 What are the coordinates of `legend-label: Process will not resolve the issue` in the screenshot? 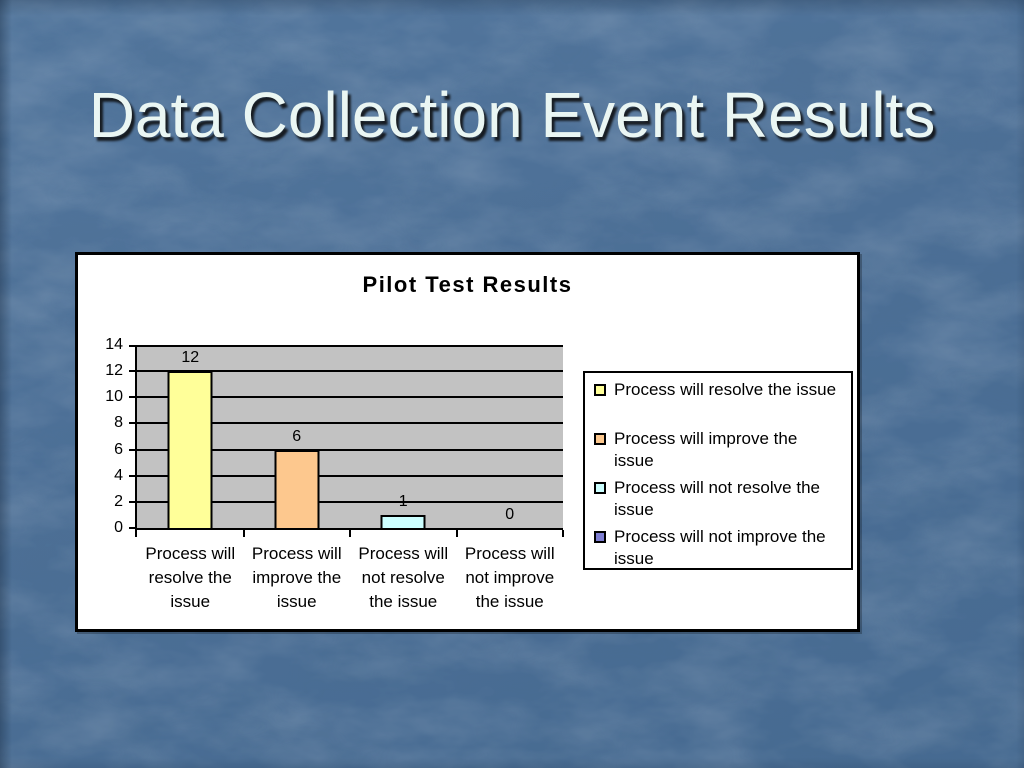 It's located at (717, 498).